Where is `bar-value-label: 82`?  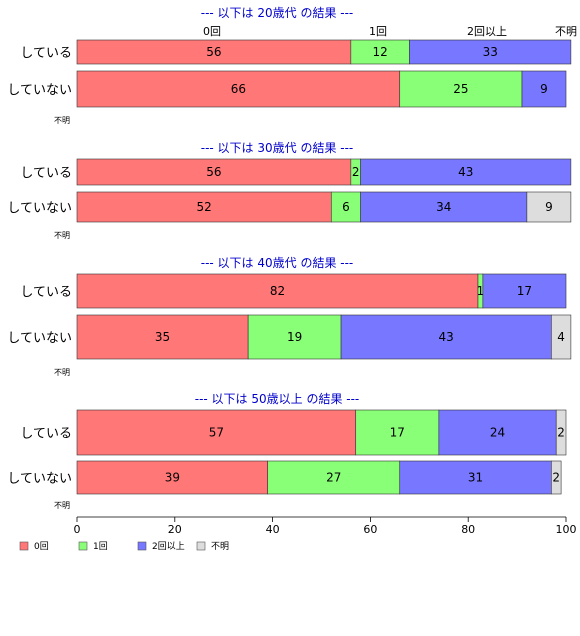 bar-value-label: 82 is located at coordinates (277, 291).